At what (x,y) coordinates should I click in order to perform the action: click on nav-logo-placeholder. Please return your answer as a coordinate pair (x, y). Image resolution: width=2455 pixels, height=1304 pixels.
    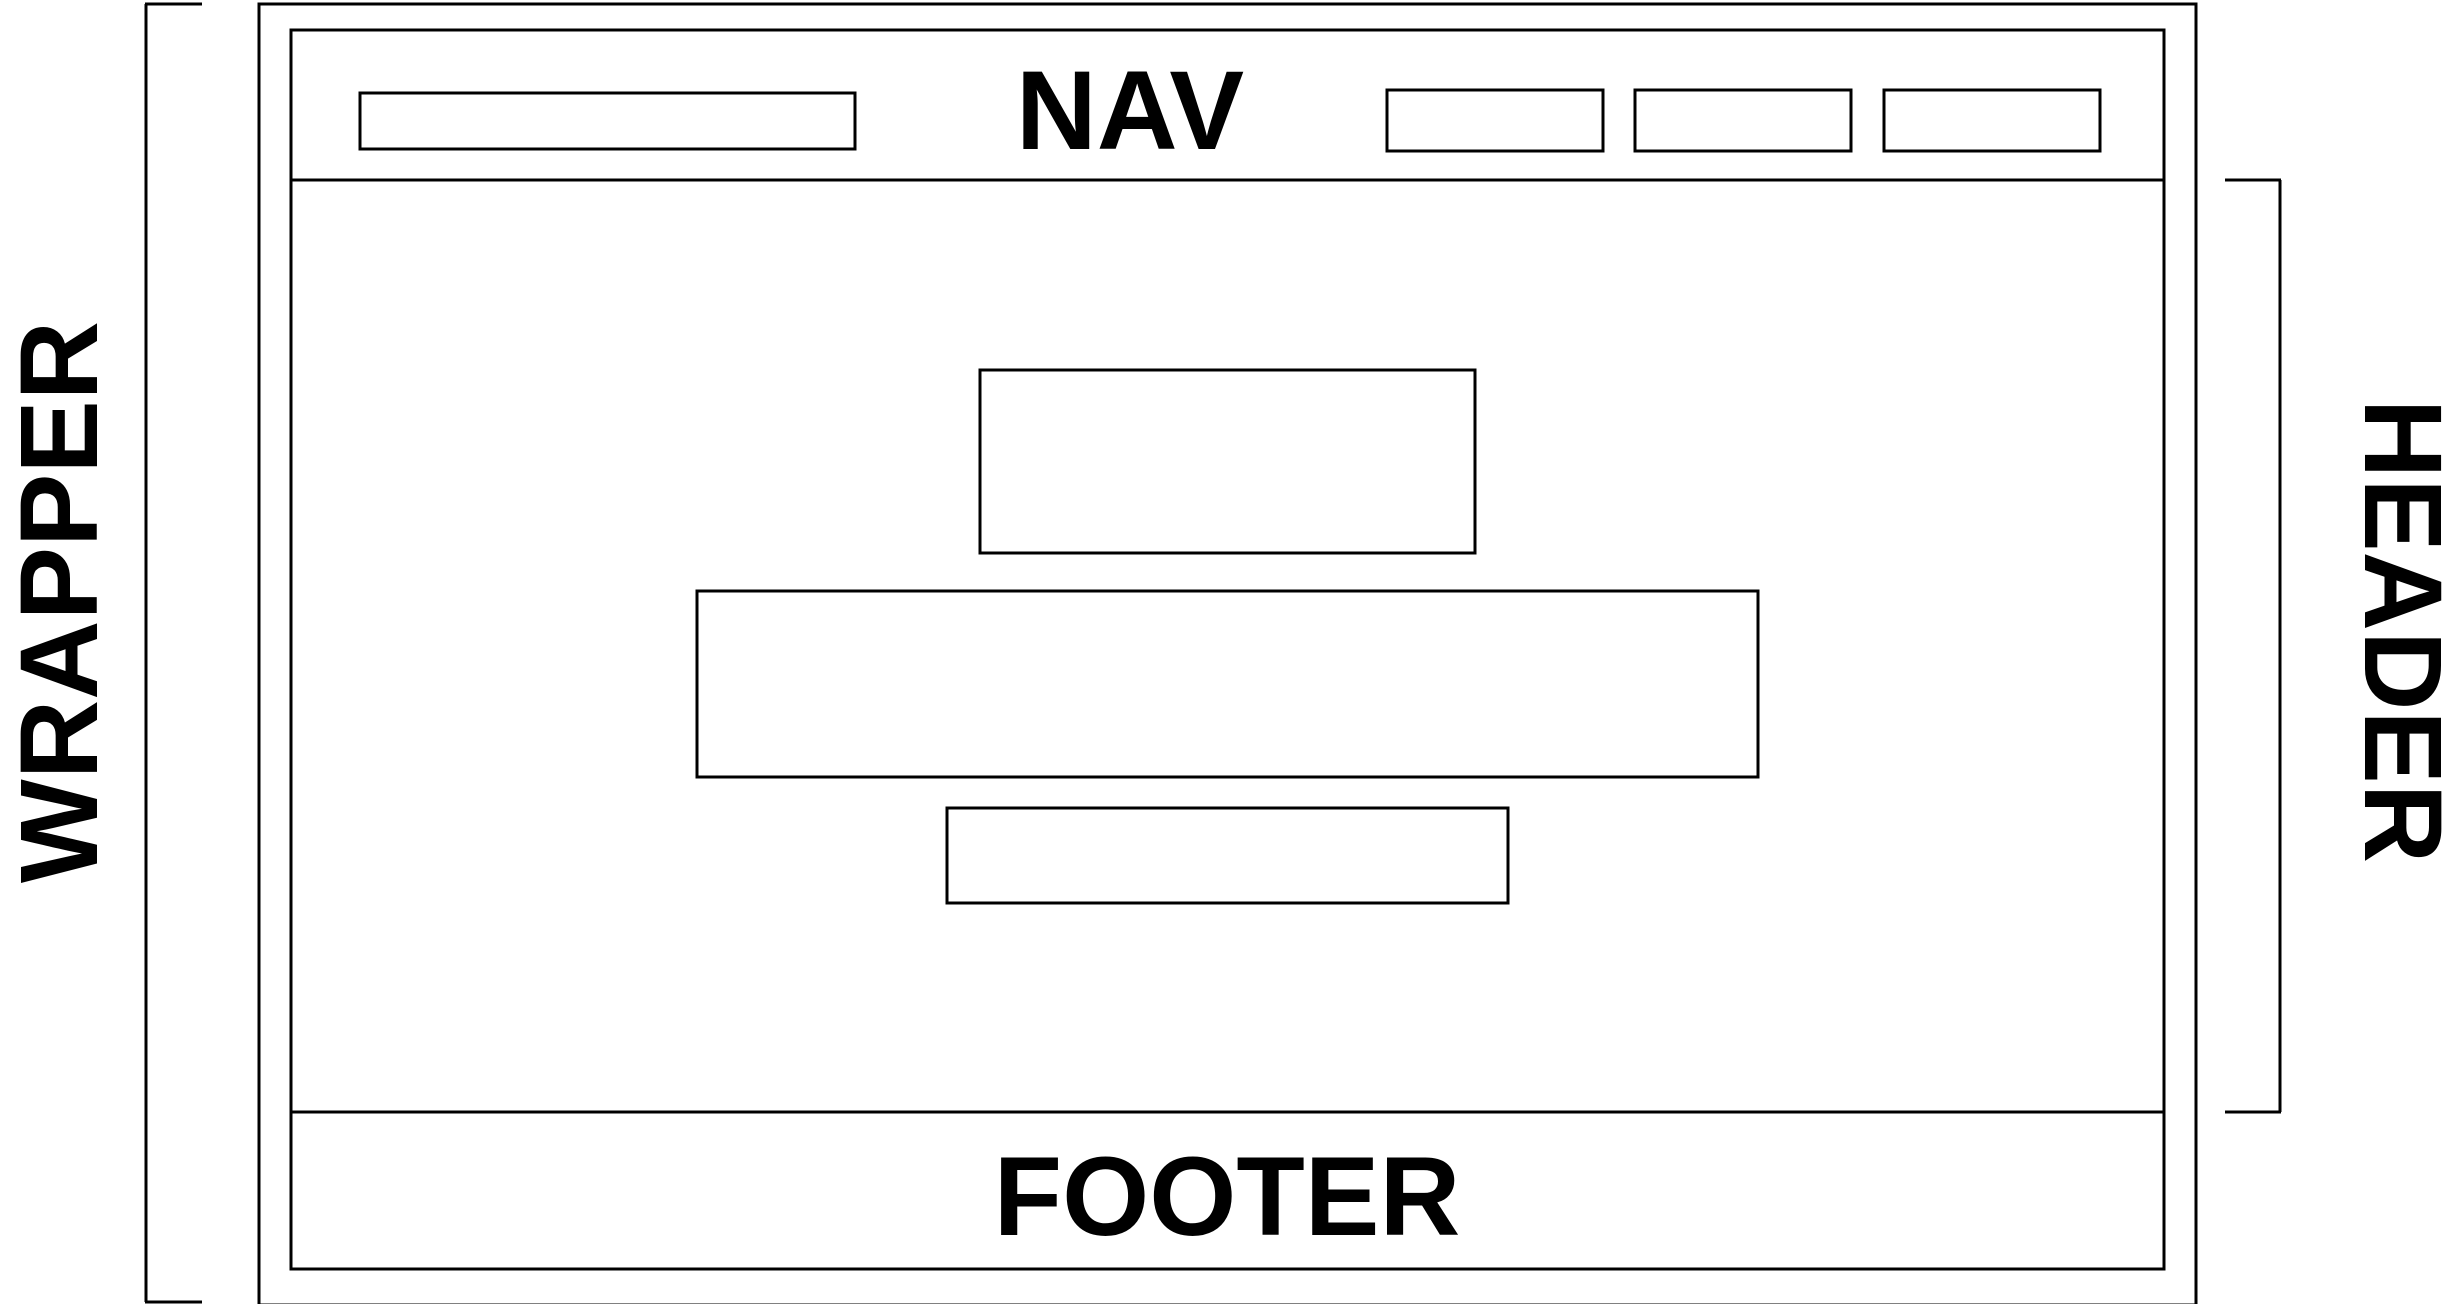
    Looking at the image, I should click on (607, 121).